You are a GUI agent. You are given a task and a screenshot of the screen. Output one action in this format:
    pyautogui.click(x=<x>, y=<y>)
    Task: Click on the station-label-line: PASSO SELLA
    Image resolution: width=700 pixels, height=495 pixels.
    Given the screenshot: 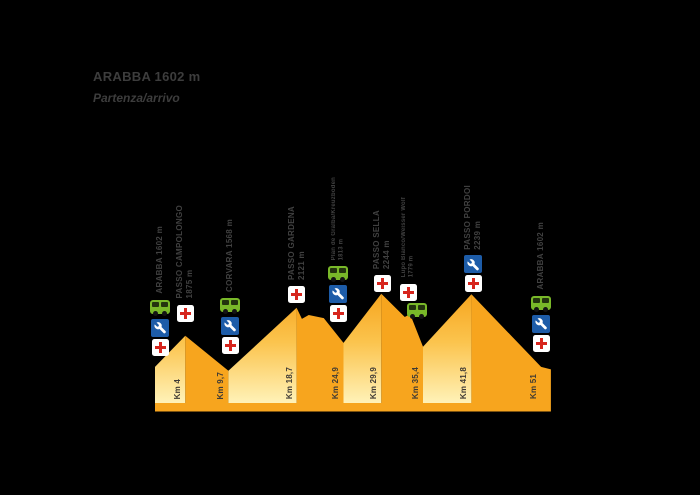 What is the action you would take?
    pyautogui.click(x=377, y=239)
    